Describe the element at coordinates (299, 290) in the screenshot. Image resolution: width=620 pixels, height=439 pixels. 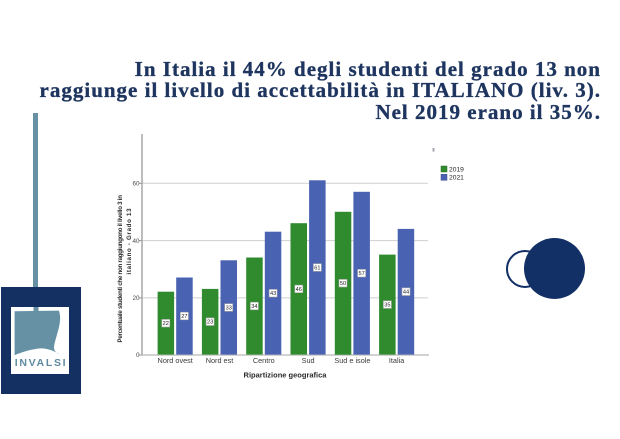
I see `svg-text: 46` at that location.